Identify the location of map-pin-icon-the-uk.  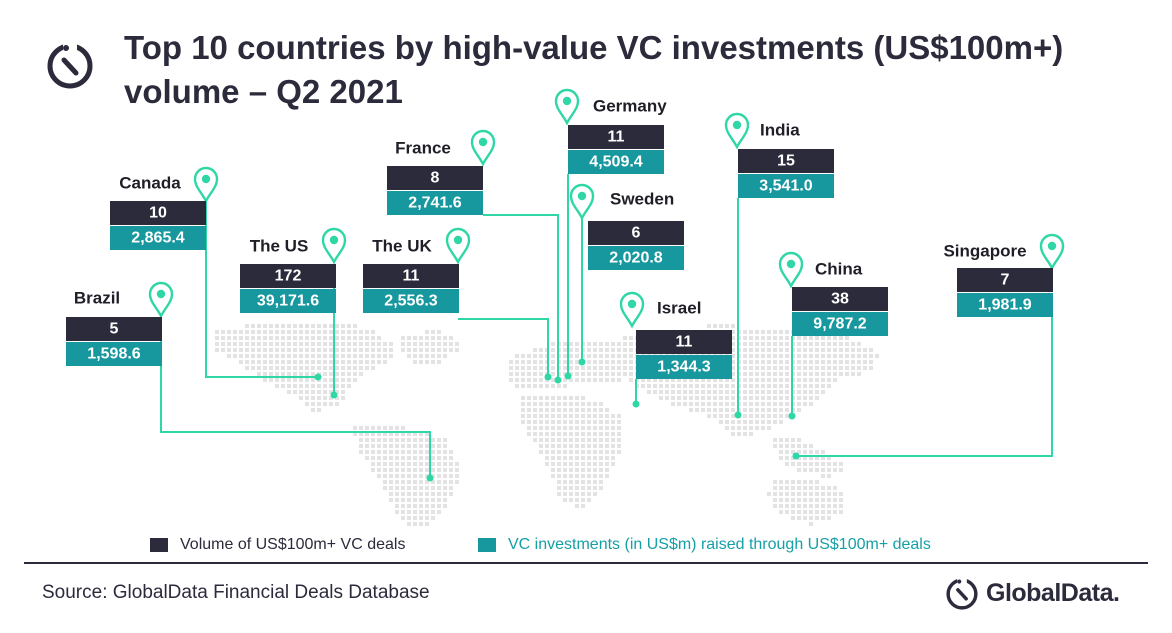
(458, 246).